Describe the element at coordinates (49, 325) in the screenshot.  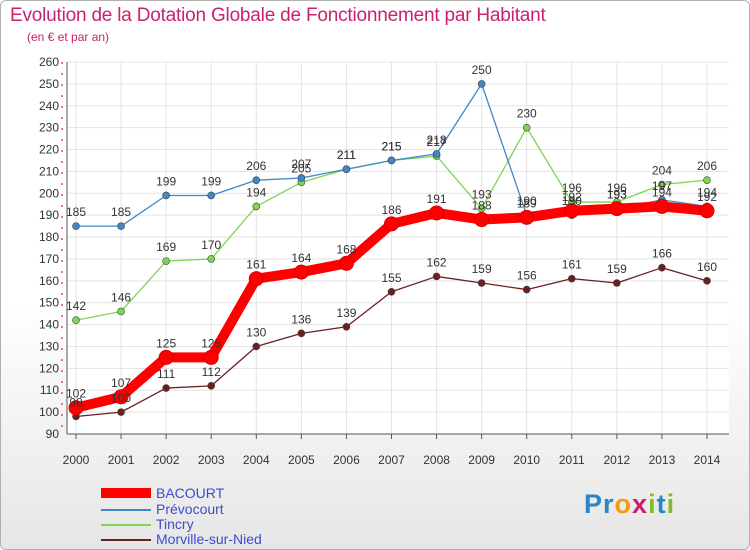
I see `y-tick-label: 140` at that location.